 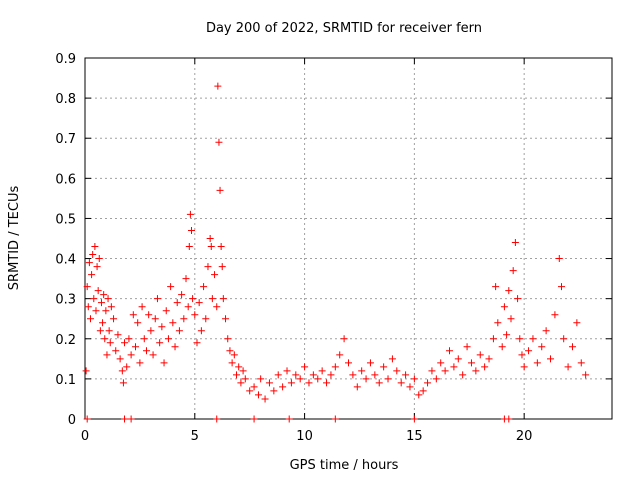 I want to click on y-tick-label: 0.9, so click(x=65, y=59).